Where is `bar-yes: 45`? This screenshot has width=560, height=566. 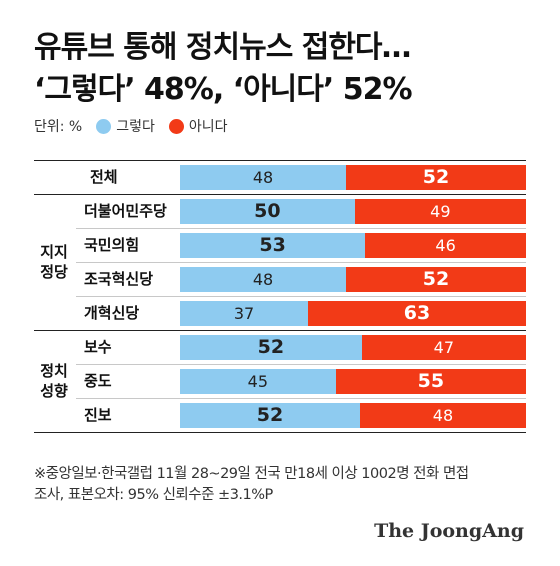 bar-yes: 45 is located at coordinates (258, 381).